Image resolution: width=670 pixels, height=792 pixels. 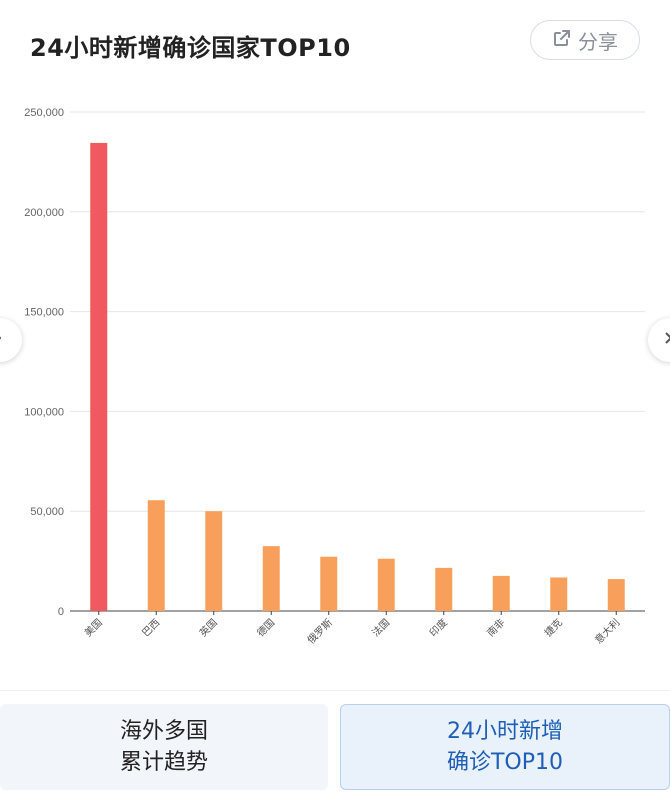 What do you see at coordinates (335, 748) in the screenshot?
I see `tab-bar: 海外多国 累计趋势 24小时新增 确诊TOP10` at bounding box center [335, 748].